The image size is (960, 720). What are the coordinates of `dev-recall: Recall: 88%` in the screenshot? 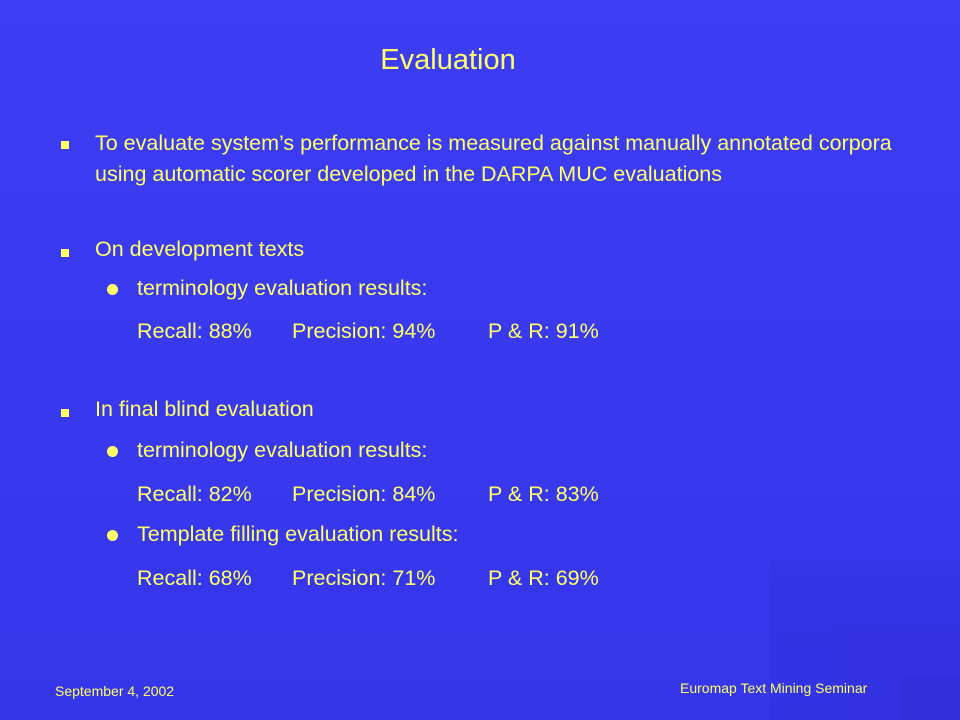 It's located at (194, 331).